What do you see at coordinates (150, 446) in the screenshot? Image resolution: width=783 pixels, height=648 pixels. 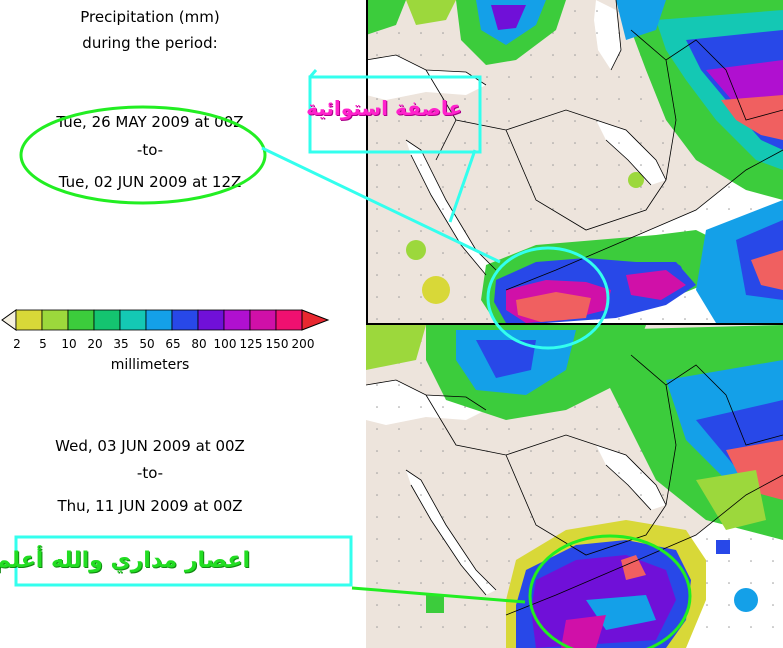 I see `period2-start: Wed, 03 JUN 2009 at 00Z` at bounding box center [150, 446].